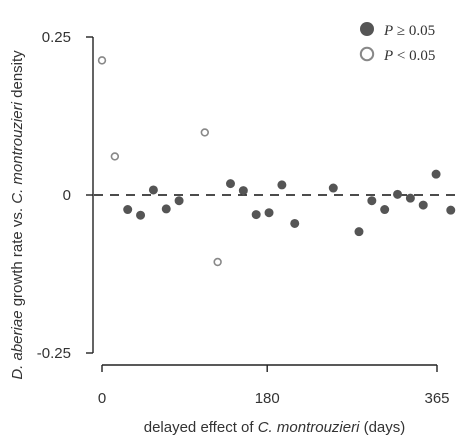 Image resolution: width=460 pixels, height=439 pixels. I want to click on x-axis-label-post: (days), so click(382, 427).